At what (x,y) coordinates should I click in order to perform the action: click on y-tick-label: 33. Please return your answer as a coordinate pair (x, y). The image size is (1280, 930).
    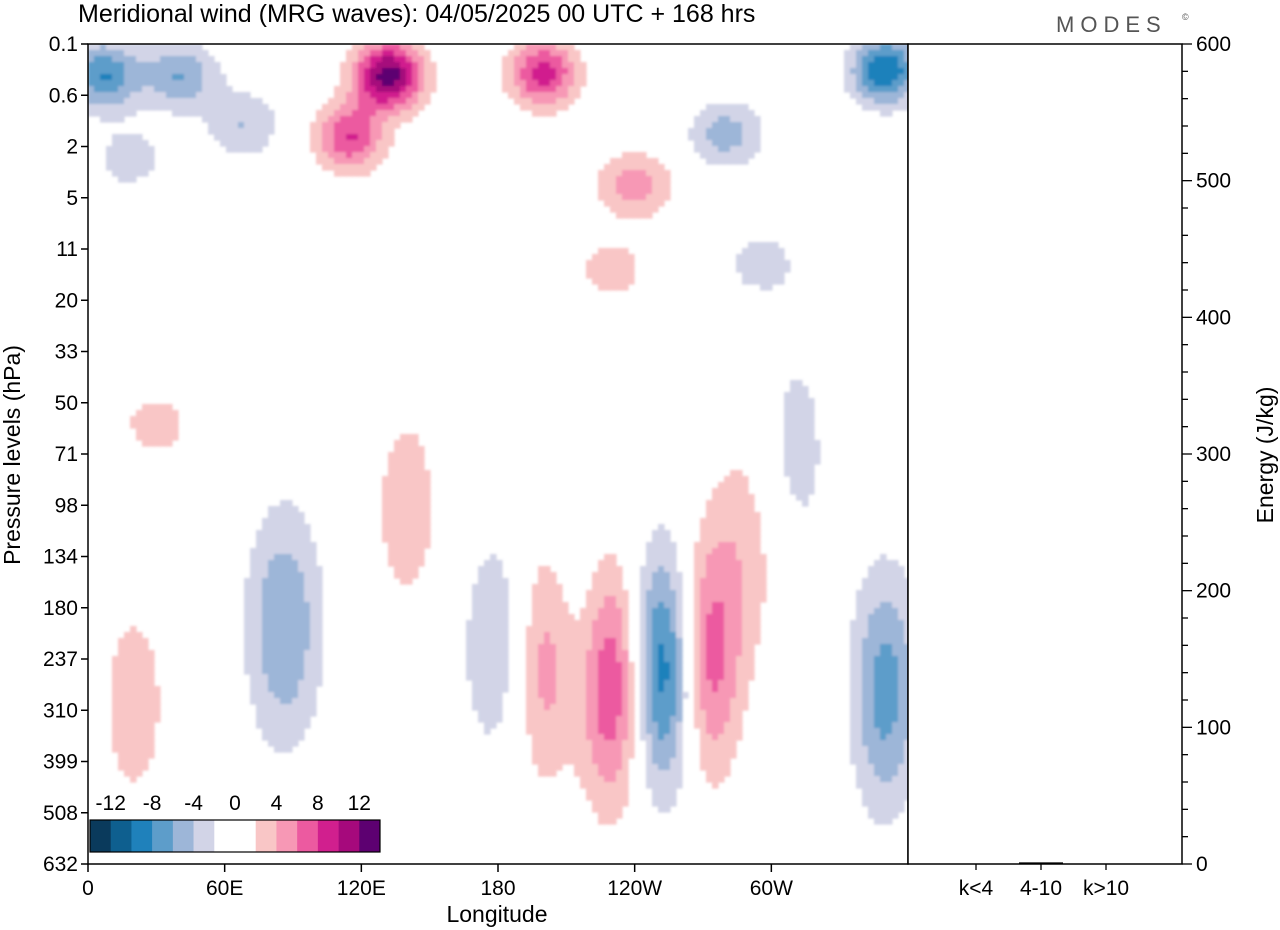
    Looking at the image, I should click on (66, 352).